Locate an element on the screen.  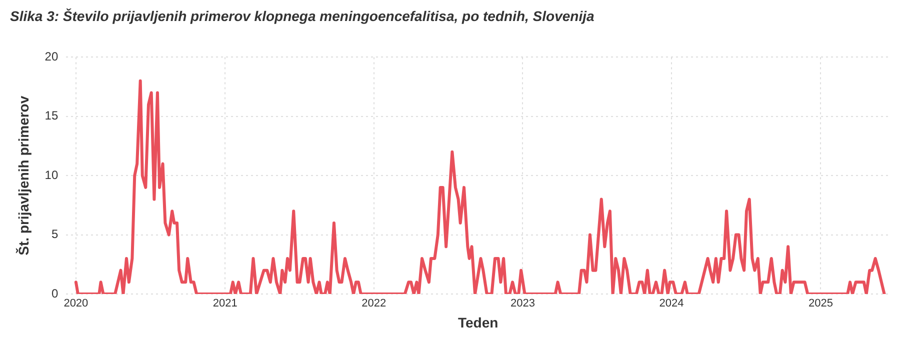
y-tick-label: 20 is located at coordinates (51, 57).